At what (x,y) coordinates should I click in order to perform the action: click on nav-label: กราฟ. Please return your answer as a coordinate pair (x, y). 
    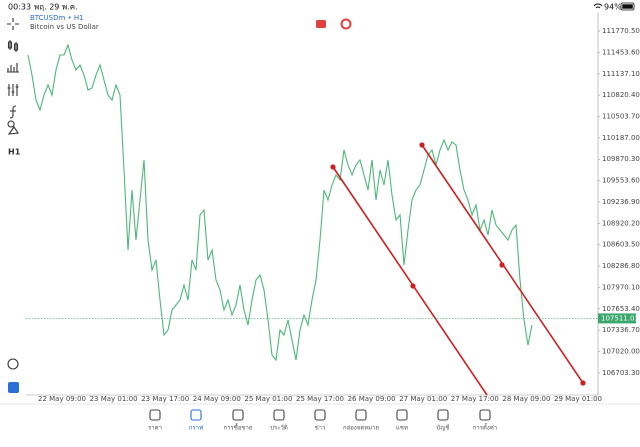
    Looking at the image, I should click on (196, 428).